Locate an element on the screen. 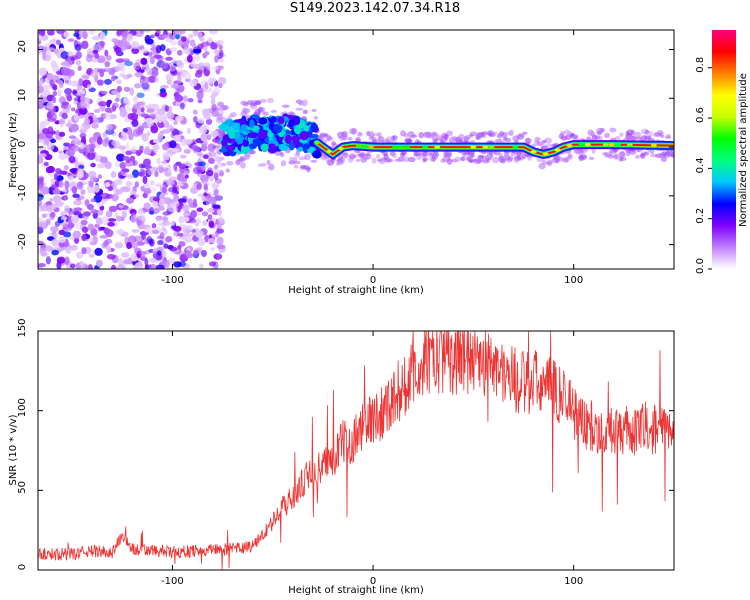 The image size is (750, 600). colorbar-tick-label: 0.2 is located at coordinates (700, 216).